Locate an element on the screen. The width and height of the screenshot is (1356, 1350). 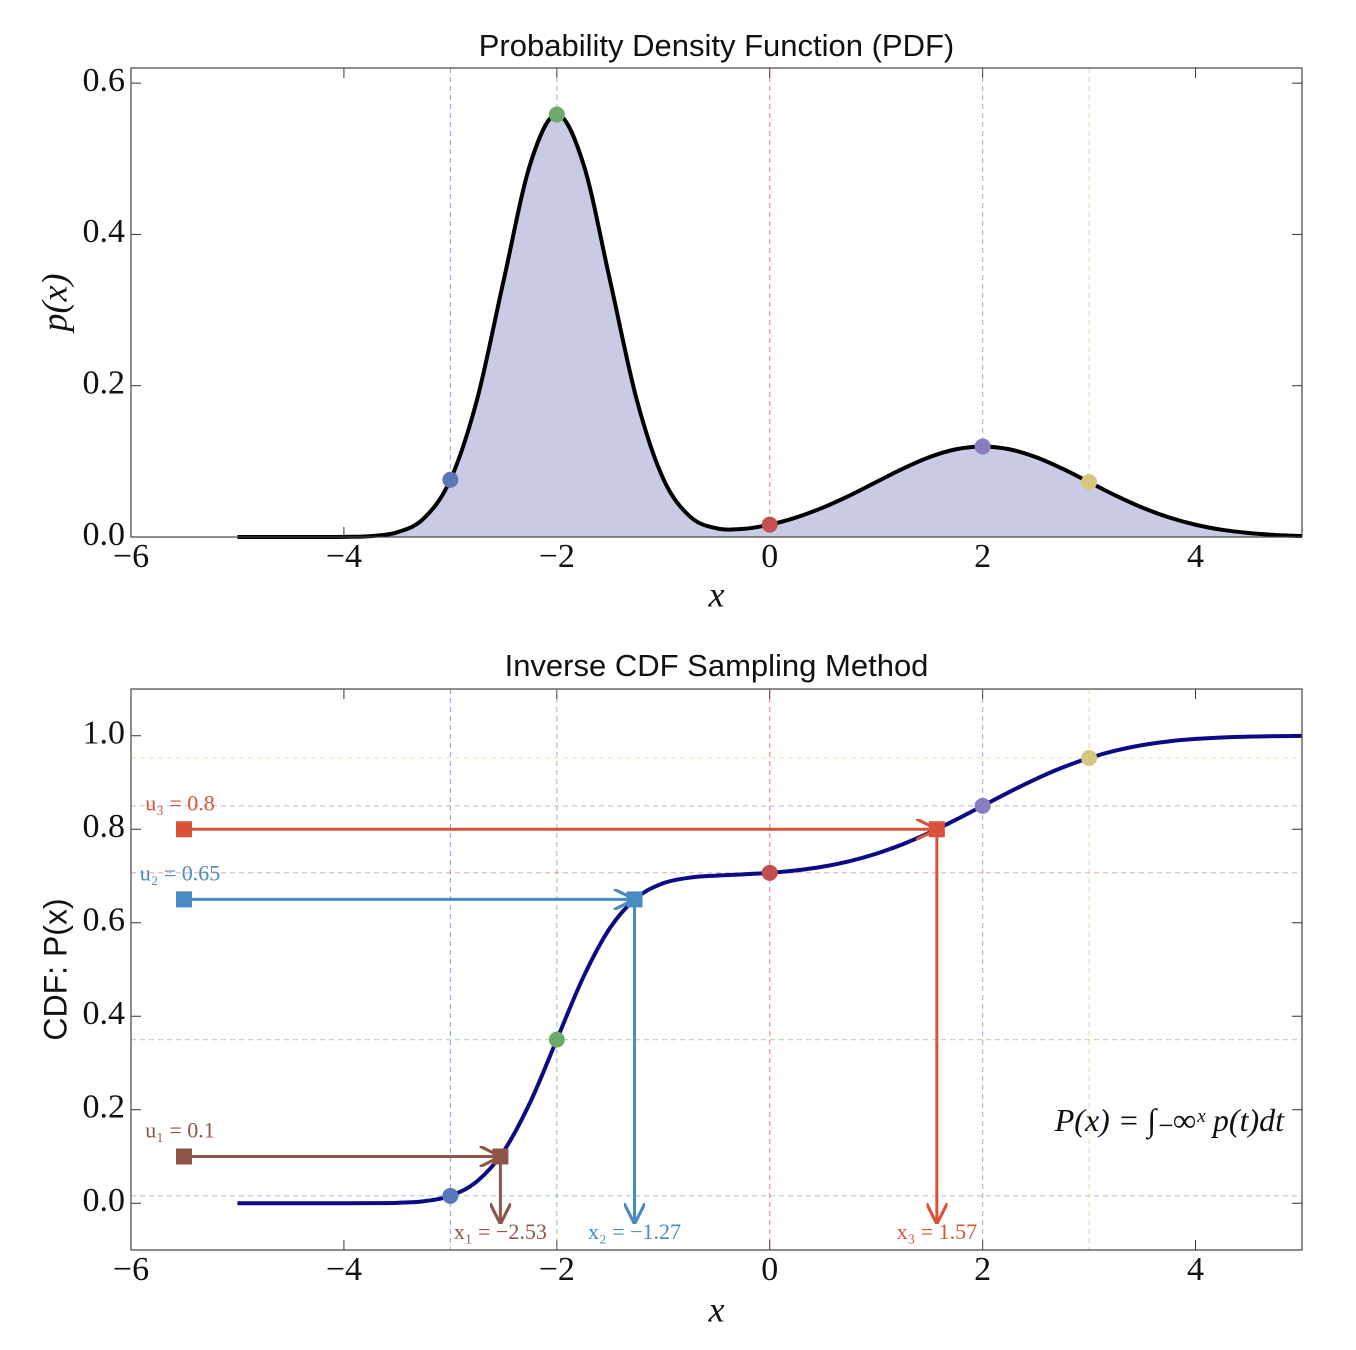
y-axis-label: CDF: P(x) is located at coordinates (55, 969).